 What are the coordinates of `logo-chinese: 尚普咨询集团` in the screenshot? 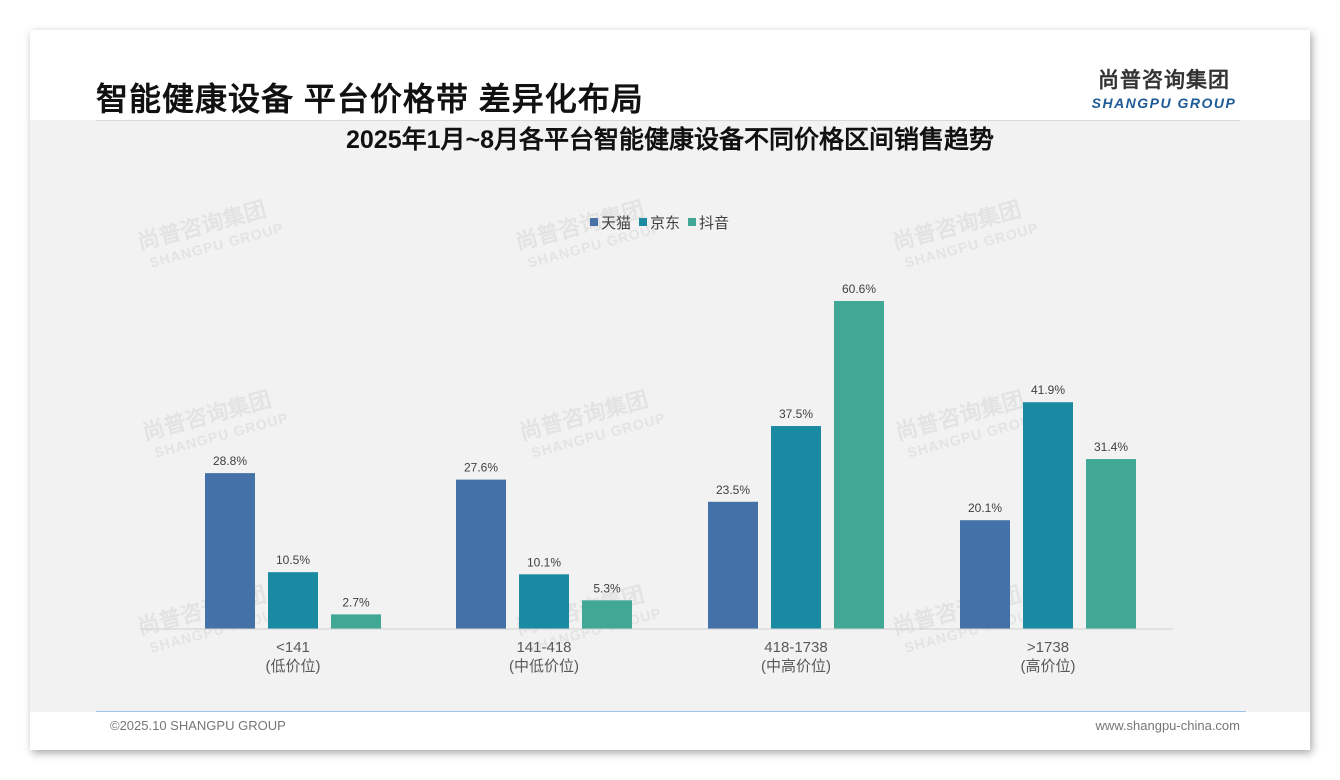 It's located at (1164, 80).